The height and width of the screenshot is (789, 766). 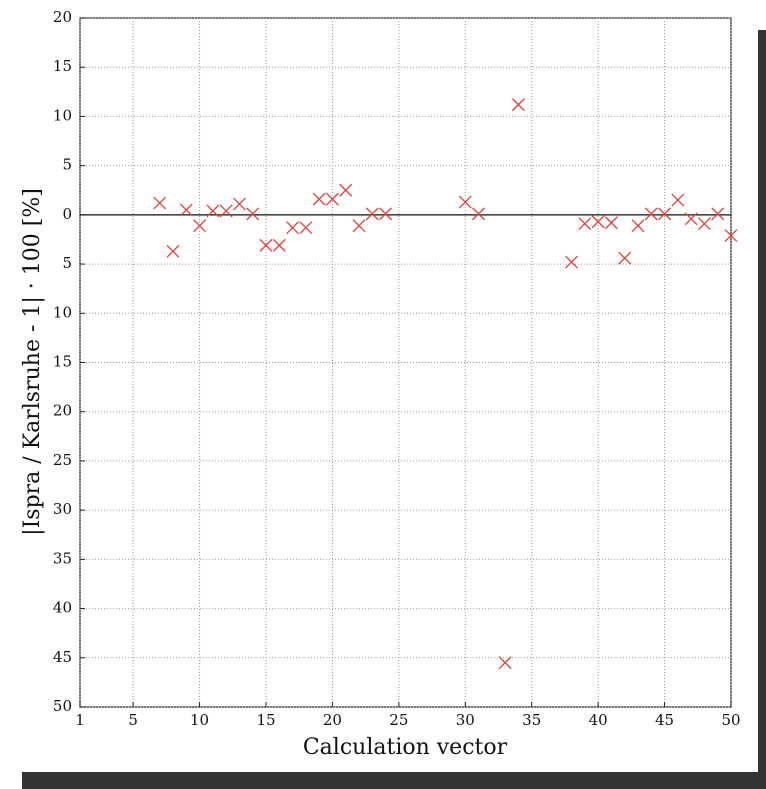 What do you see at coordinates (62, 509) in the screenshot?
I see `y-tick-label: 30` at bounding box center [62, 509].